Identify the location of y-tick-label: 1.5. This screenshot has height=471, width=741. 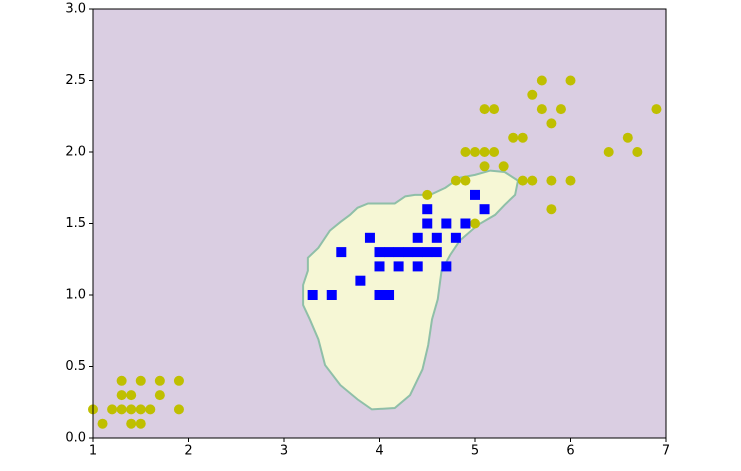
(75, 223).